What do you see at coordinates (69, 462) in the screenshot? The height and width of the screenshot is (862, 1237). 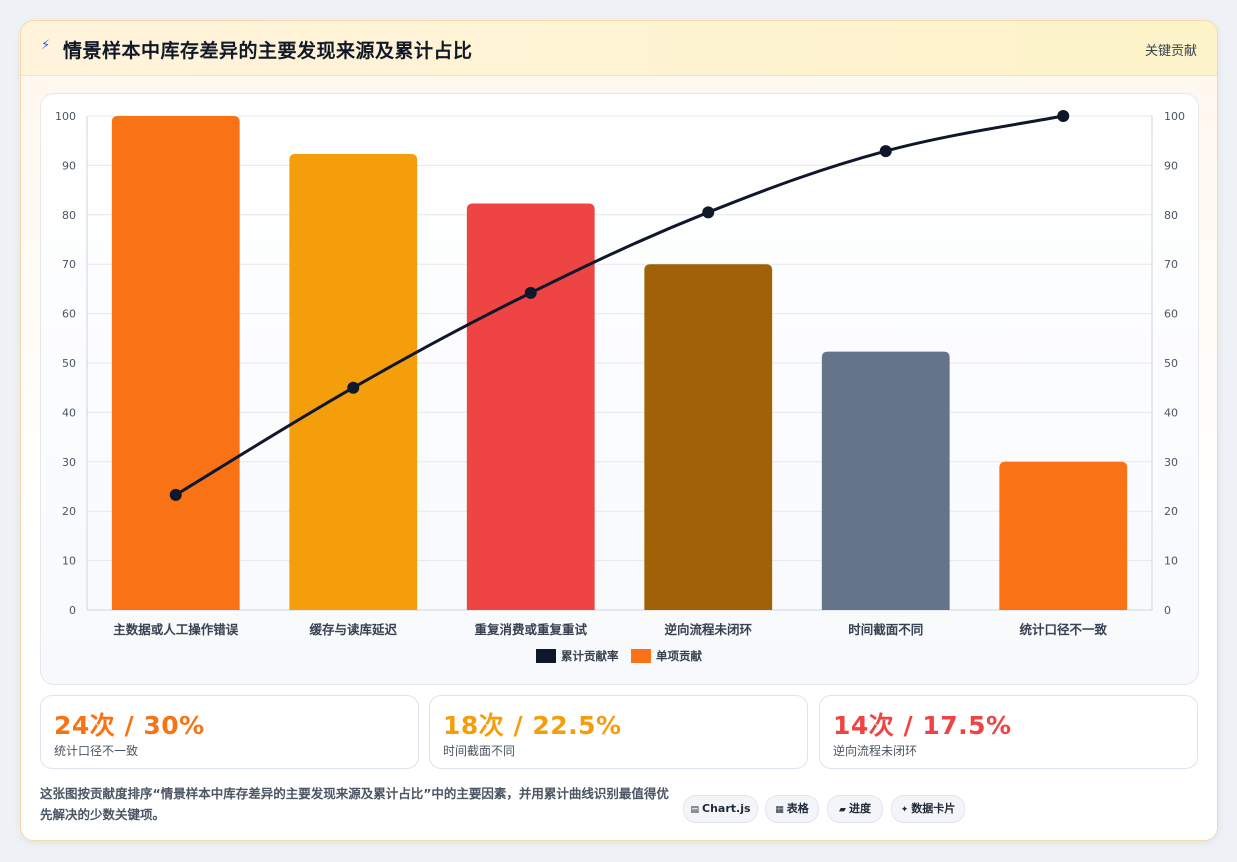 I see `y-tick-label: 30` at bounding box center [69, 462].